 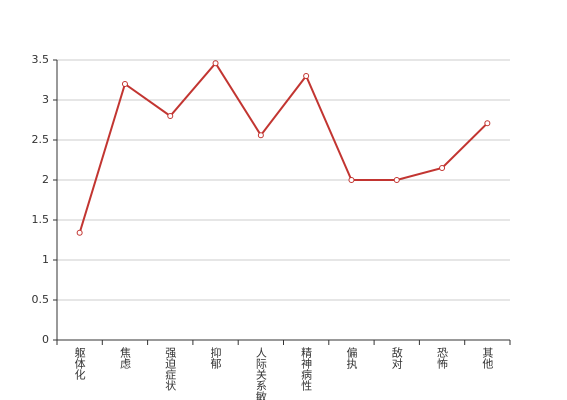 I want to click on x-tick-label: 敌对, so click(x=396, y=357).